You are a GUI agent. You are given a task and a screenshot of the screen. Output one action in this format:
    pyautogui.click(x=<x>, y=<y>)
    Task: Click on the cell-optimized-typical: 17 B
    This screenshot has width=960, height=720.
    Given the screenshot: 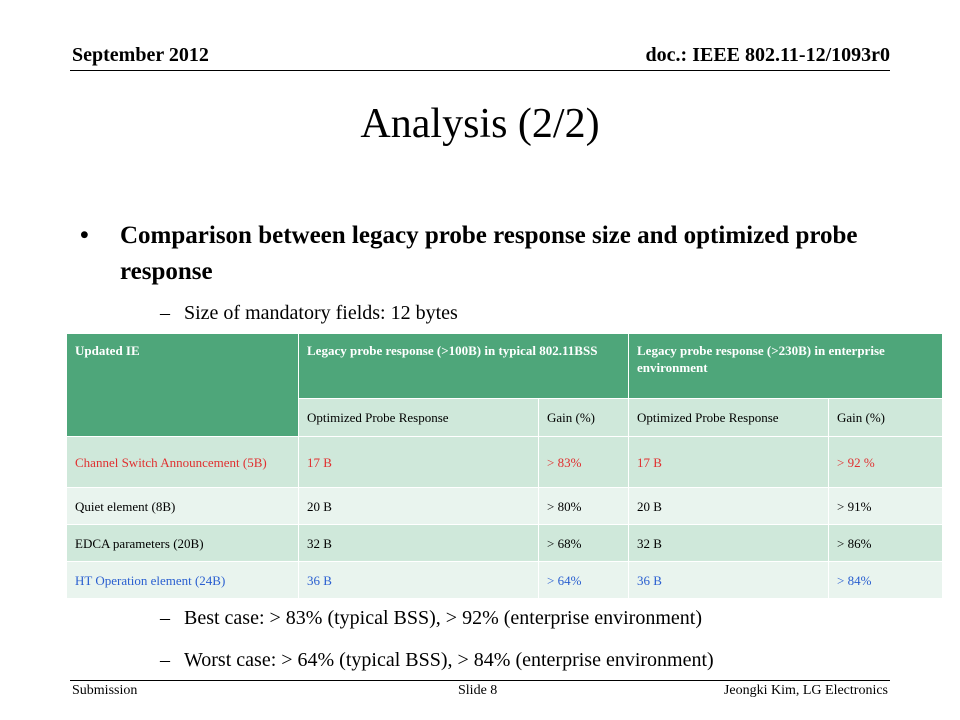 What is the action you would take?
    pyautogui.click(x=418, y=462)
    